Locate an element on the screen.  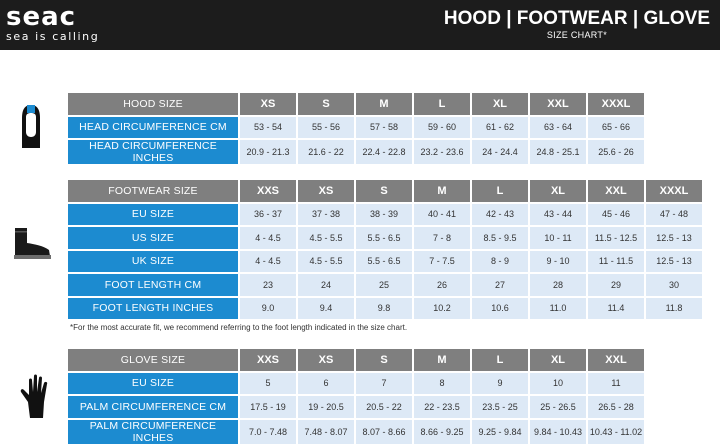
footwear-cell: 9.8 is located at coordinates (384, 308).